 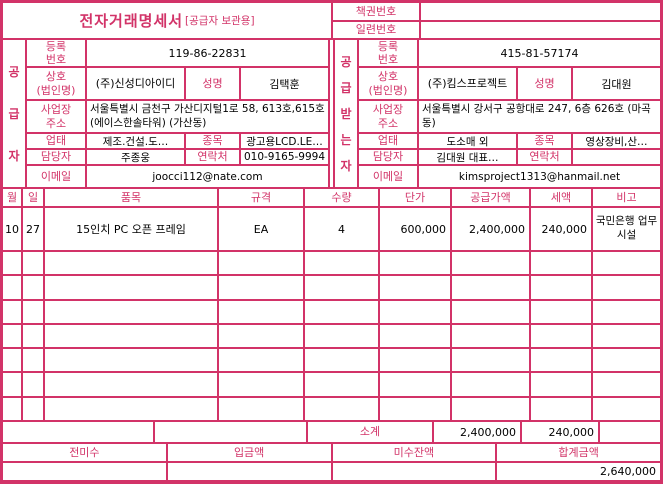 What do you see at coordinates (131, 197) in the screenshot?
I see `col-item: 품목` at bounding box center [131, 197].